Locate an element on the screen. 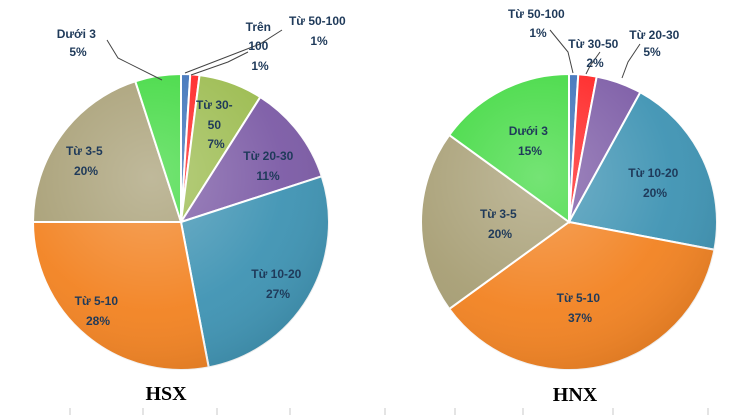  hnx-label-50-100: Từ 50-100 1% is located at coordinates (538, 23).